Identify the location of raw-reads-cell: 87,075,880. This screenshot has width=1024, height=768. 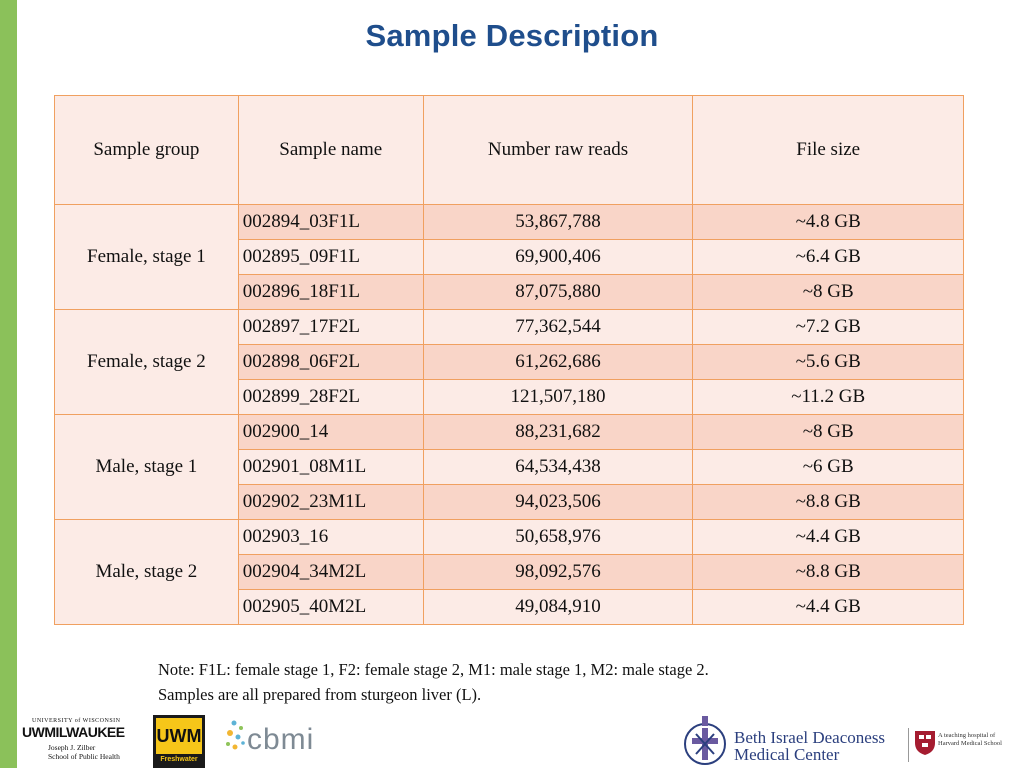
(558, 292).